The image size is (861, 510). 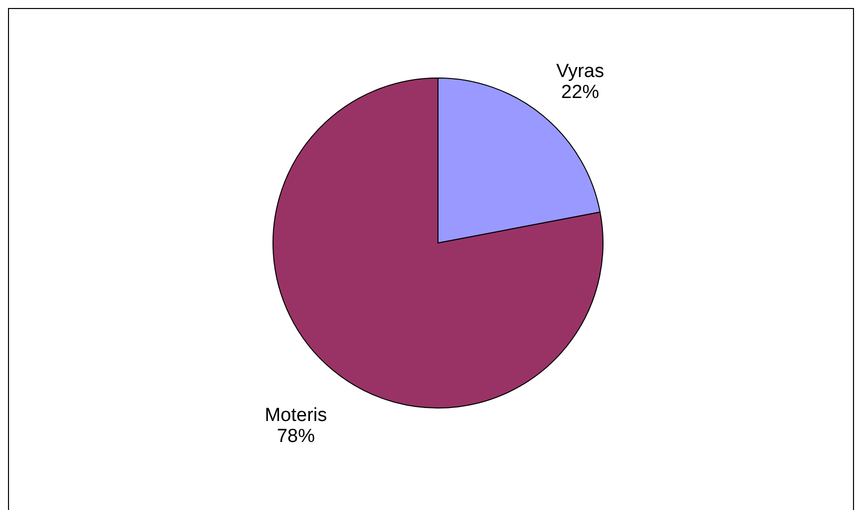 What do you see at coordinates (295, 436) in the screenshot?
I see `data-label: 78%` at bounding box center [295, 436].